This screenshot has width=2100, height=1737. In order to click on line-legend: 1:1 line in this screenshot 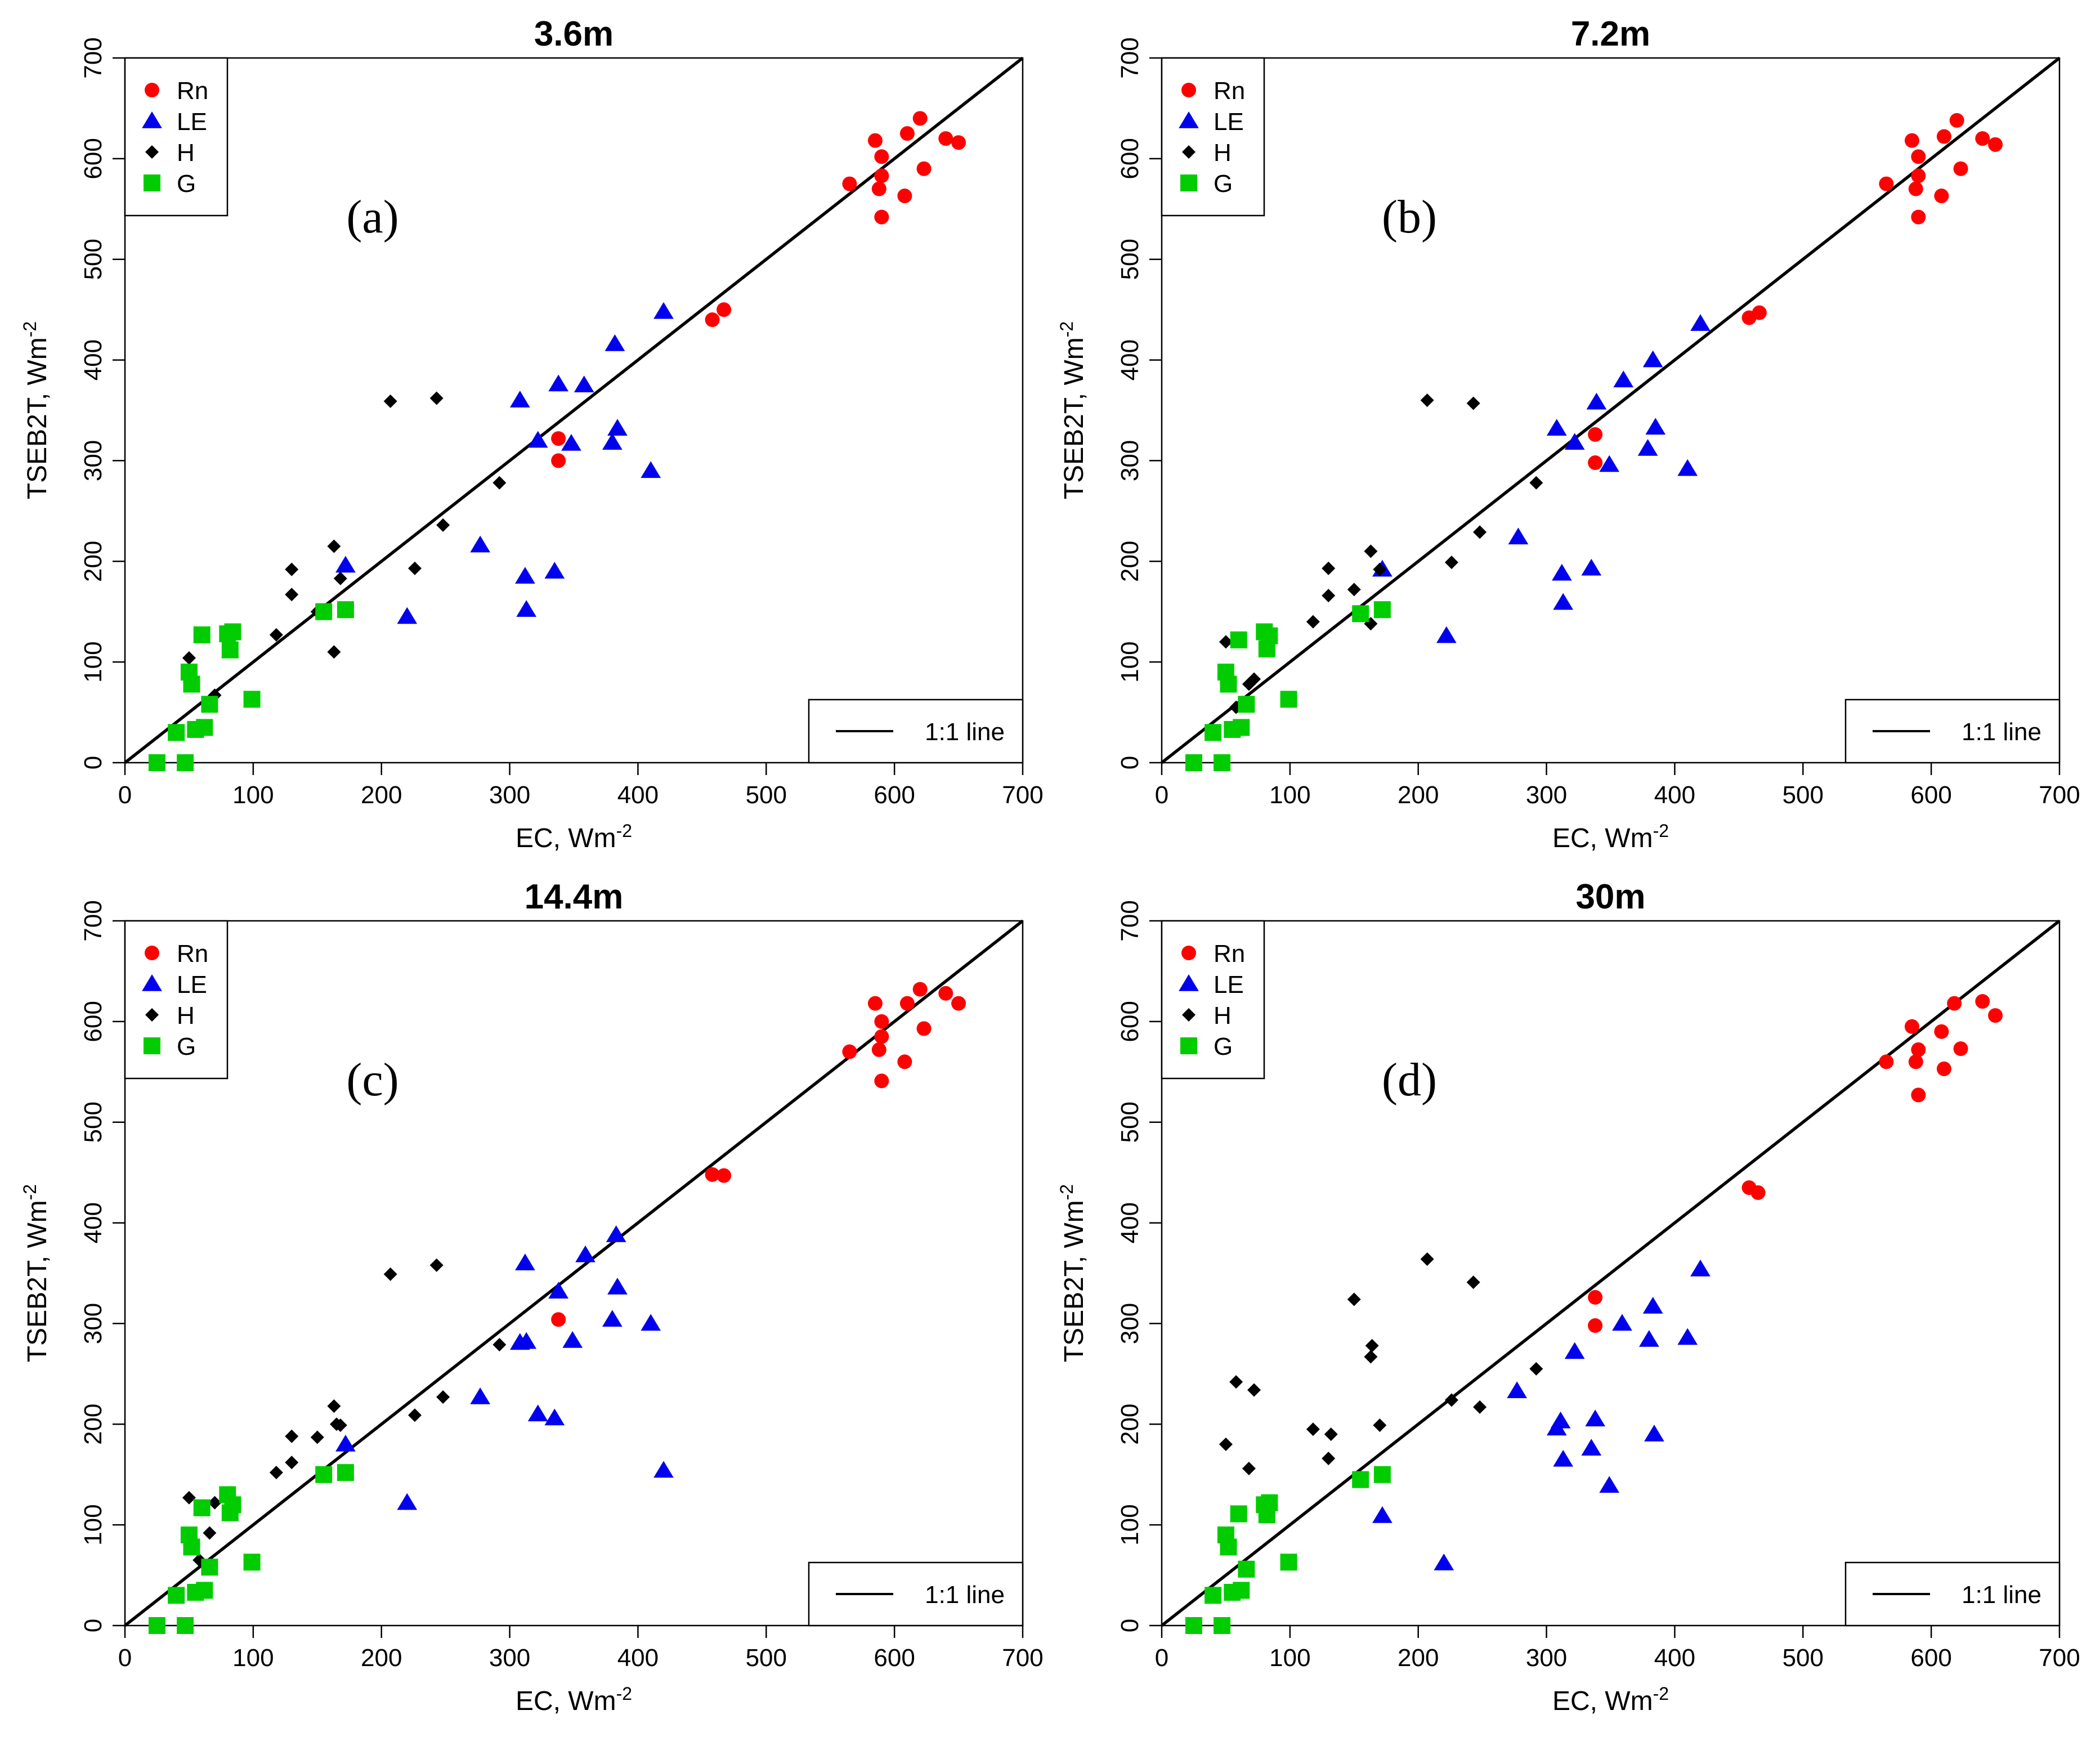, I will do `click(1952, 1594)`.